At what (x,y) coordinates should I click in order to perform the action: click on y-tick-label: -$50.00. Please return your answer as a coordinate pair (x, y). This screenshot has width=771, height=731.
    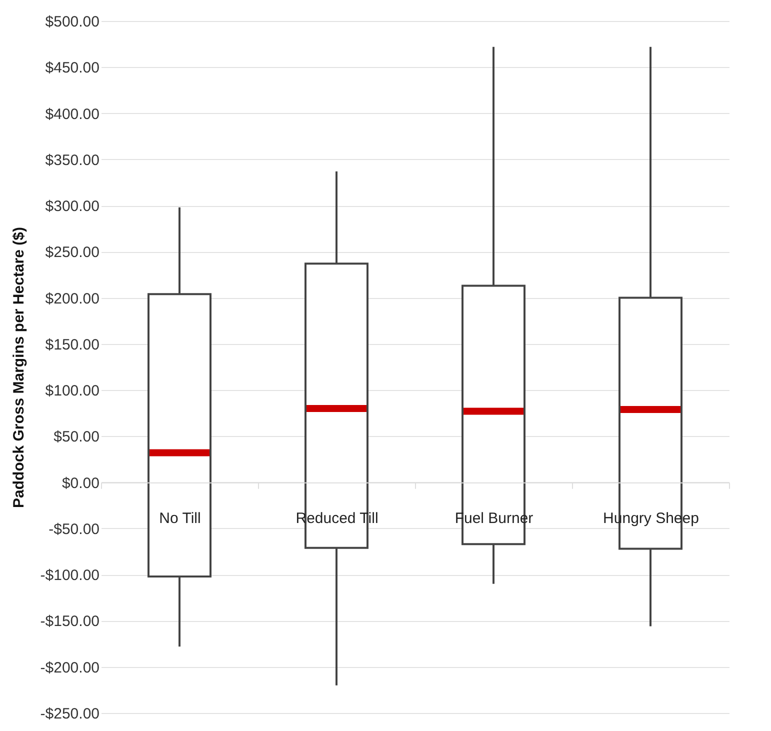
    Looking at the image, I should click on (74, 529).